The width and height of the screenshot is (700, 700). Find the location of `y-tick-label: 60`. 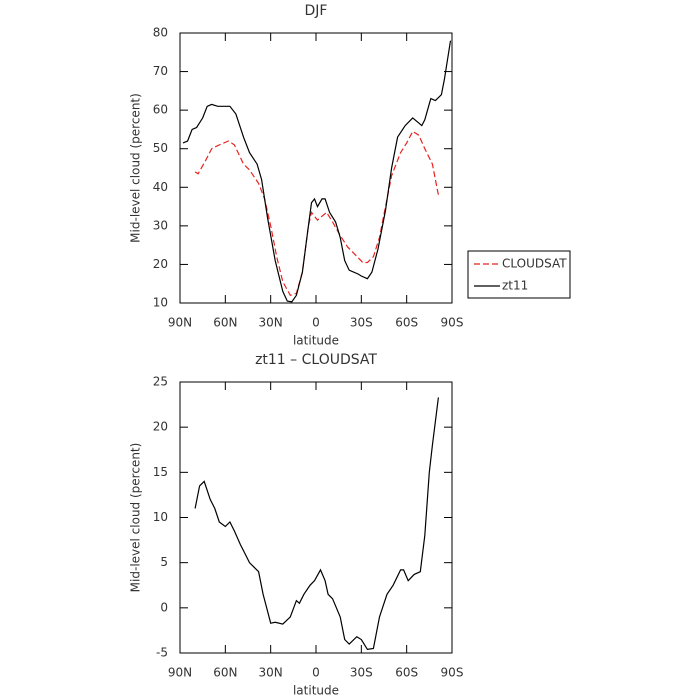

y-tick-label: 60 is located at coordinates (160, 110).